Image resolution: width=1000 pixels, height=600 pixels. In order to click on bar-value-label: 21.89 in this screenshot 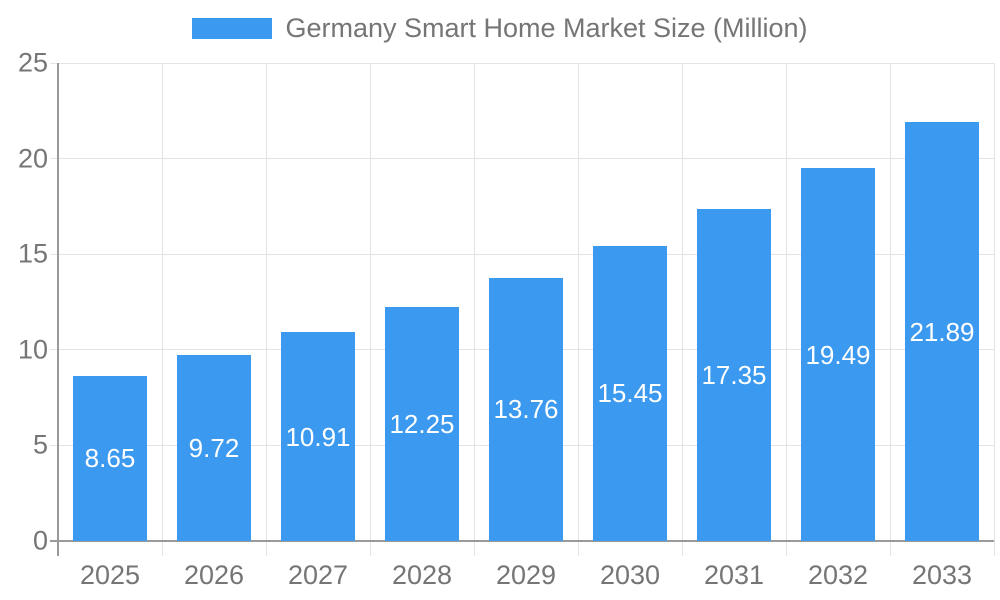, I will do `click(942, 331)`.